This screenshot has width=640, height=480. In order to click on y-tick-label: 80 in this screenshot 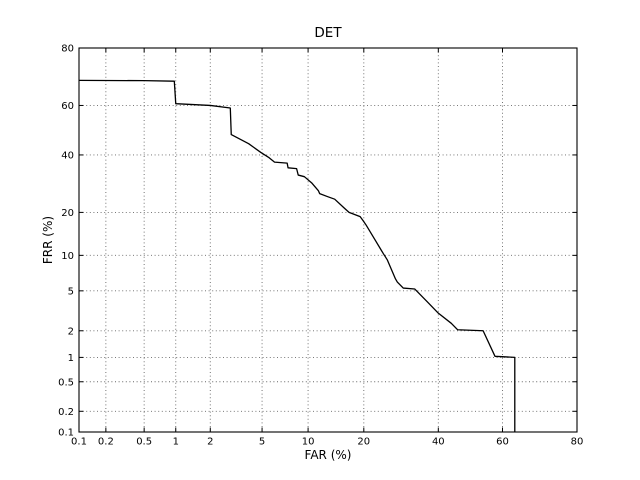, I will do `click(67, 49)`.